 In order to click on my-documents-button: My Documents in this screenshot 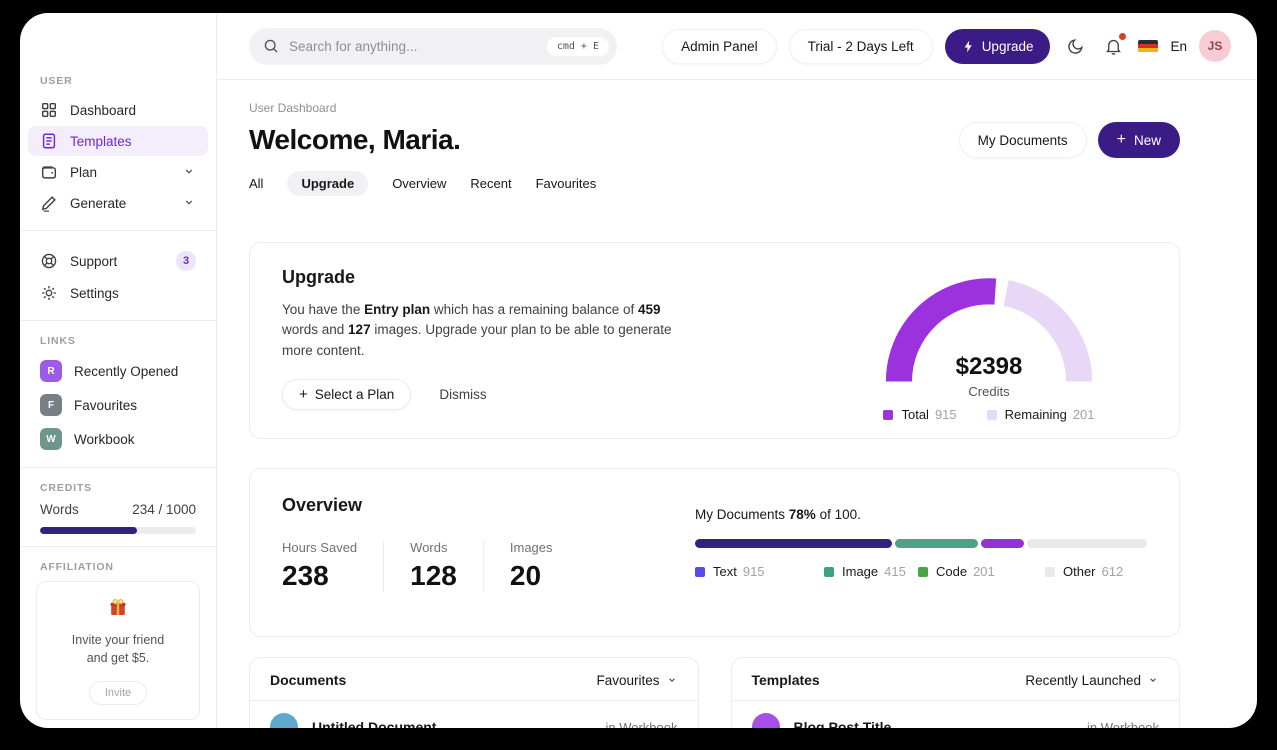, I will do `click(1022, 140)`.